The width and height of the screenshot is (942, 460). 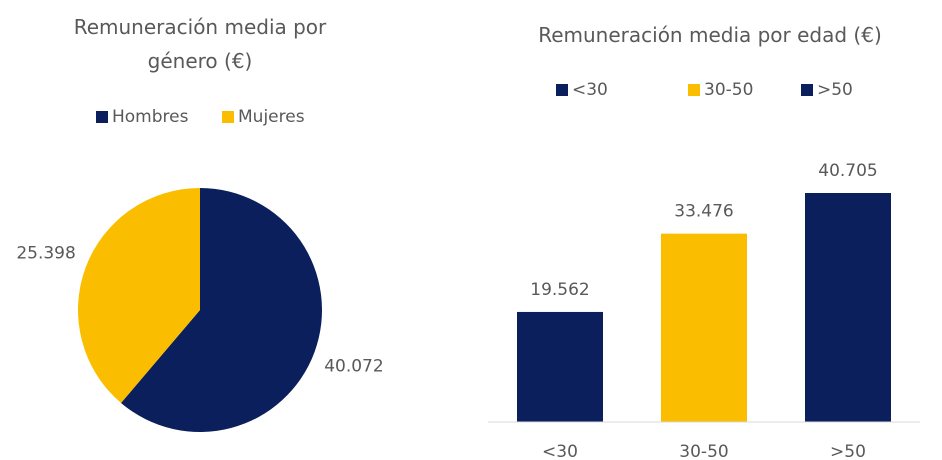 What do you see at coordinates (559, 290) in the screenshot?
I see `data-label: 19.562` at bounding box center [559, 290].